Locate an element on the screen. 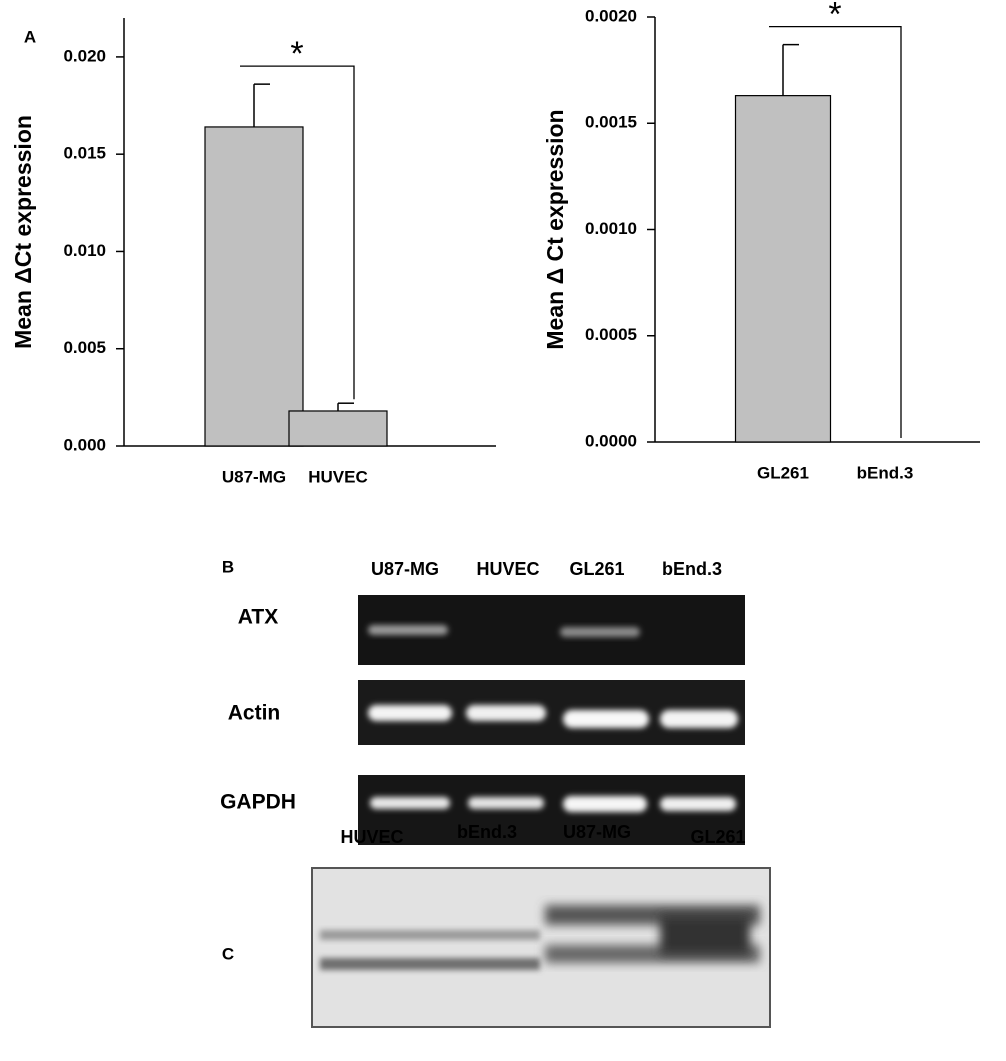  row-label: ATX is located at coordinates (258, 617).